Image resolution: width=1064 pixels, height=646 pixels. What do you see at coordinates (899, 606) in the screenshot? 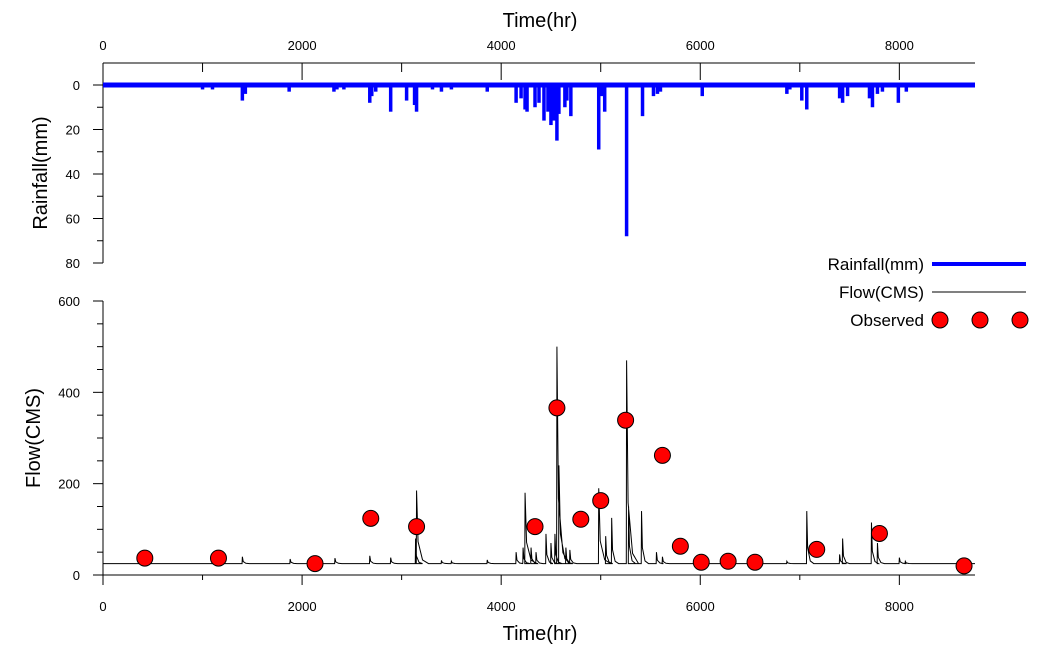
I see `bottom-x-tick-label: 8000` at bounding box center [899, 606].